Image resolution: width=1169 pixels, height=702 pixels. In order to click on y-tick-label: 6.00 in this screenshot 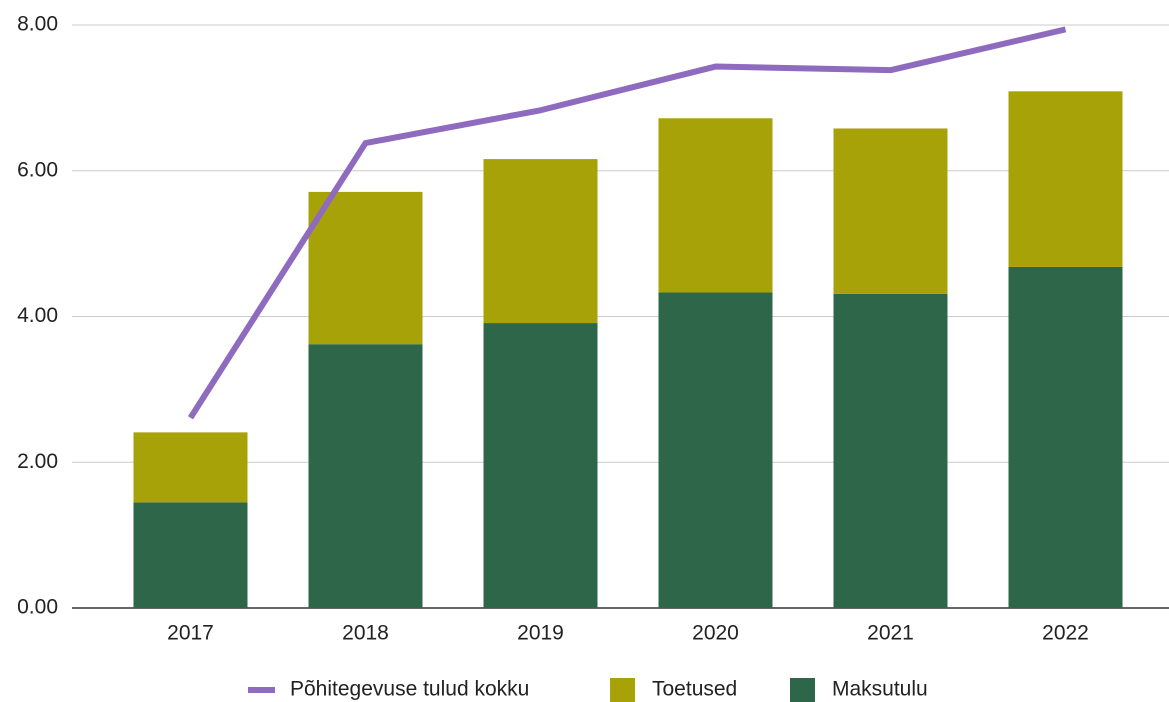, I will do `click(37, 169)`.